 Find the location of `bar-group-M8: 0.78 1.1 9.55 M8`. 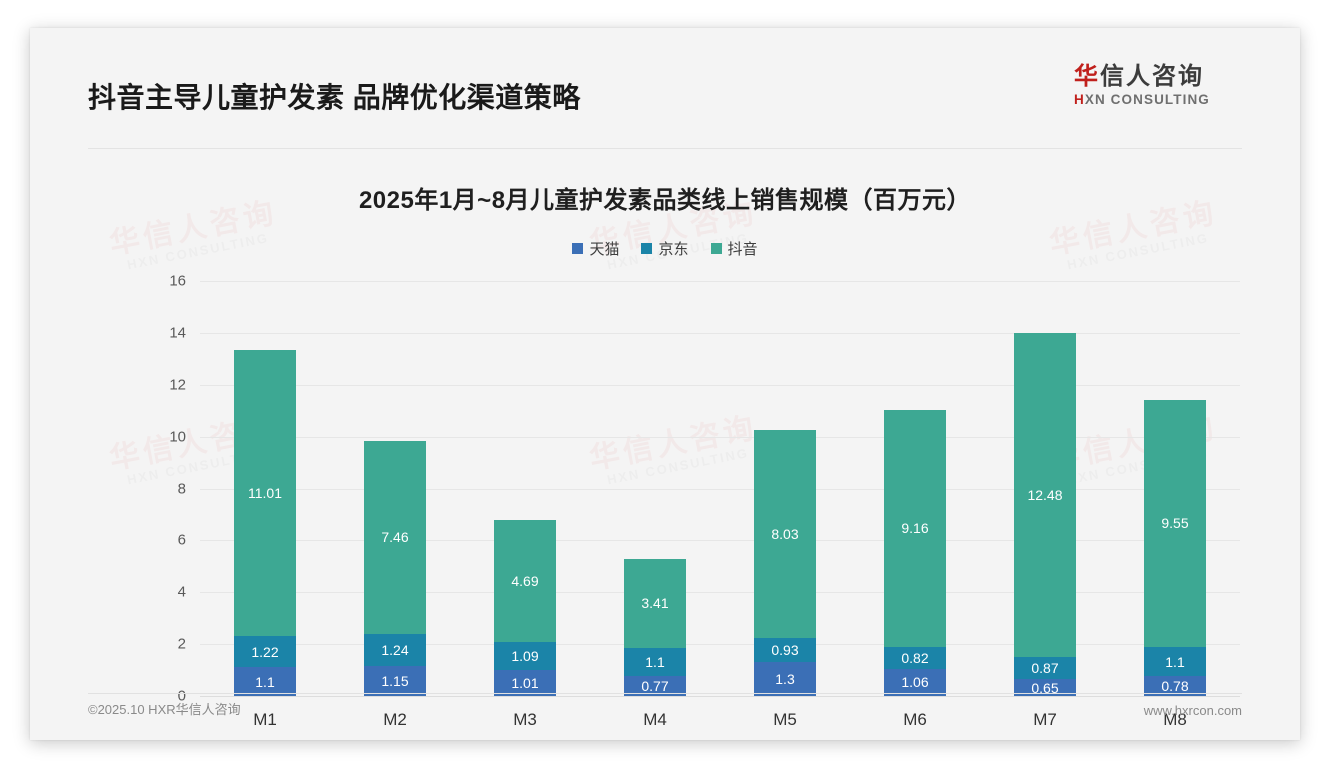

bar-group-M8: 0.78 1.1 9.55 M8 is located at coordinates (1175, 505).